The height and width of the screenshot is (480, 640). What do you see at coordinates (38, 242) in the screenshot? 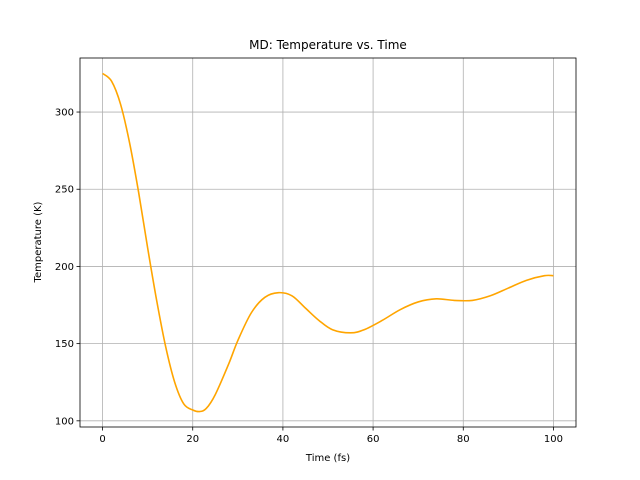
I see `y-axis-label: Temperature (K)` at bounding box center [38, 242].